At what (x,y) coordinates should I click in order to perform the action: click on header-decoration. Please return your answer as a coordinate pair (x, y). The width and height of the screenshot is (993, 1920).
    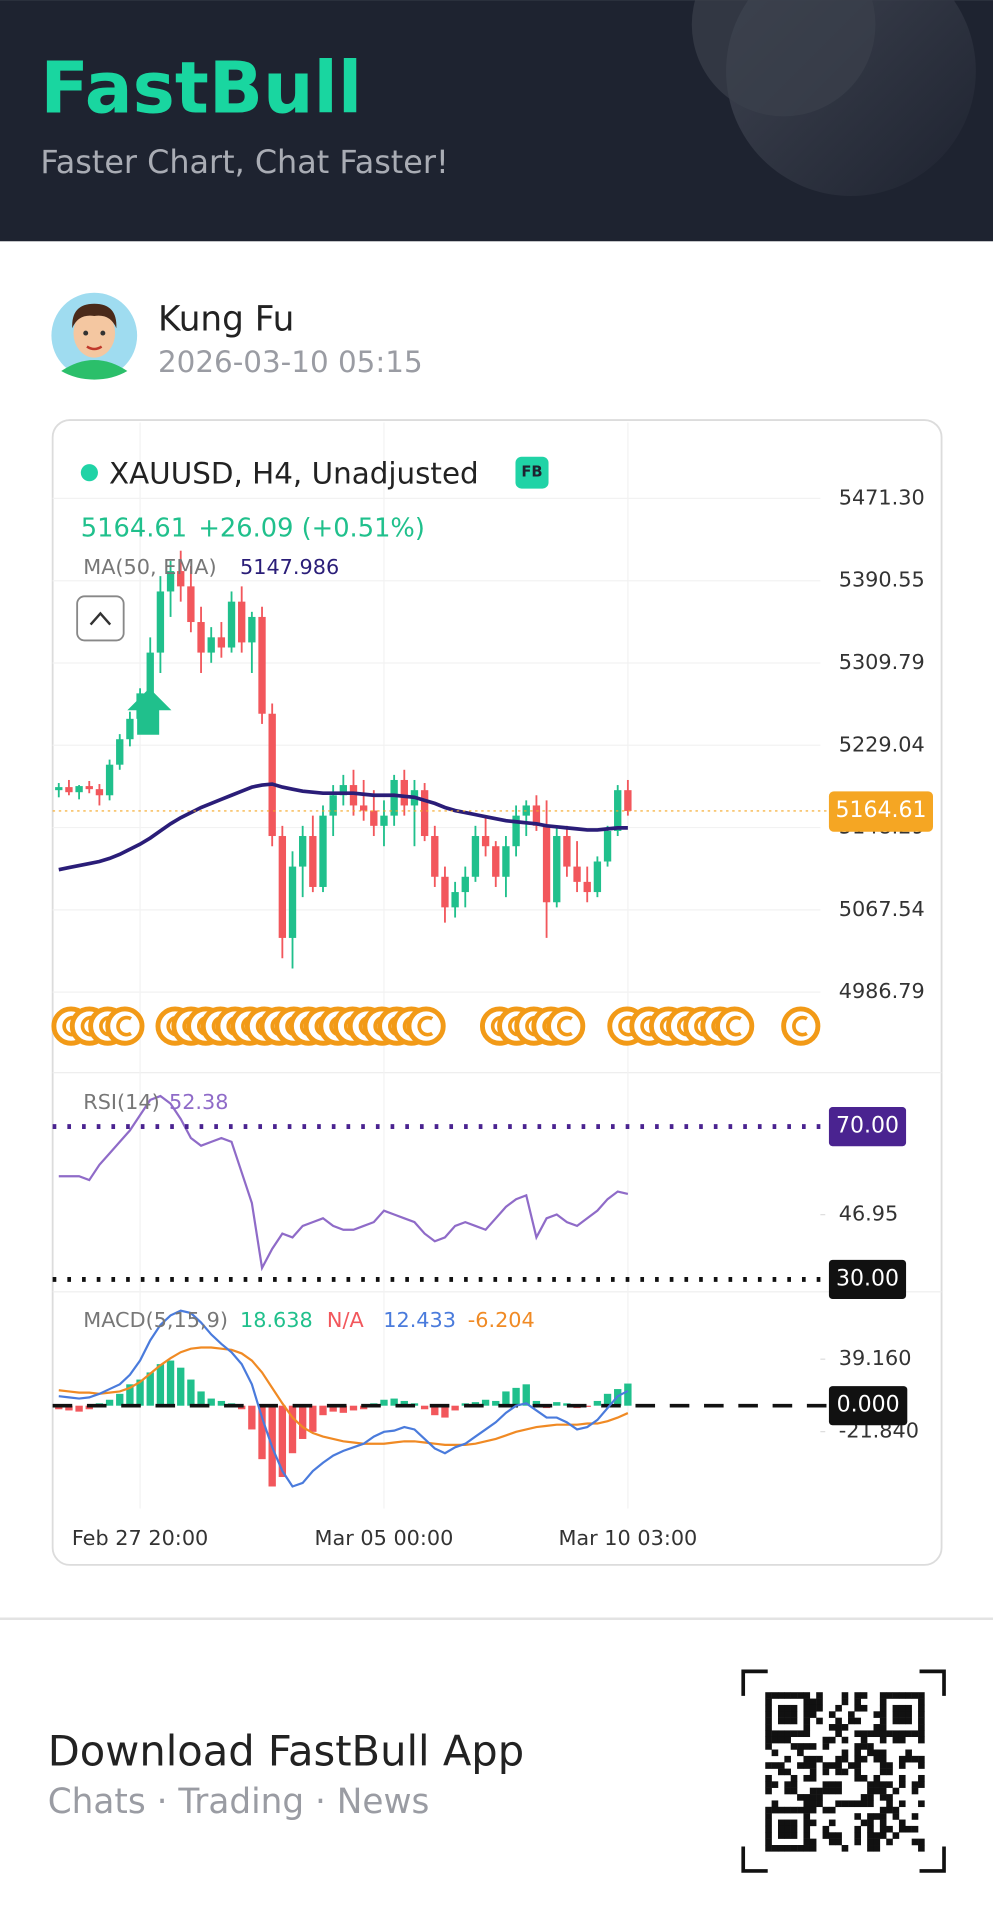
    Looking at the image, I should click on (833, 98).